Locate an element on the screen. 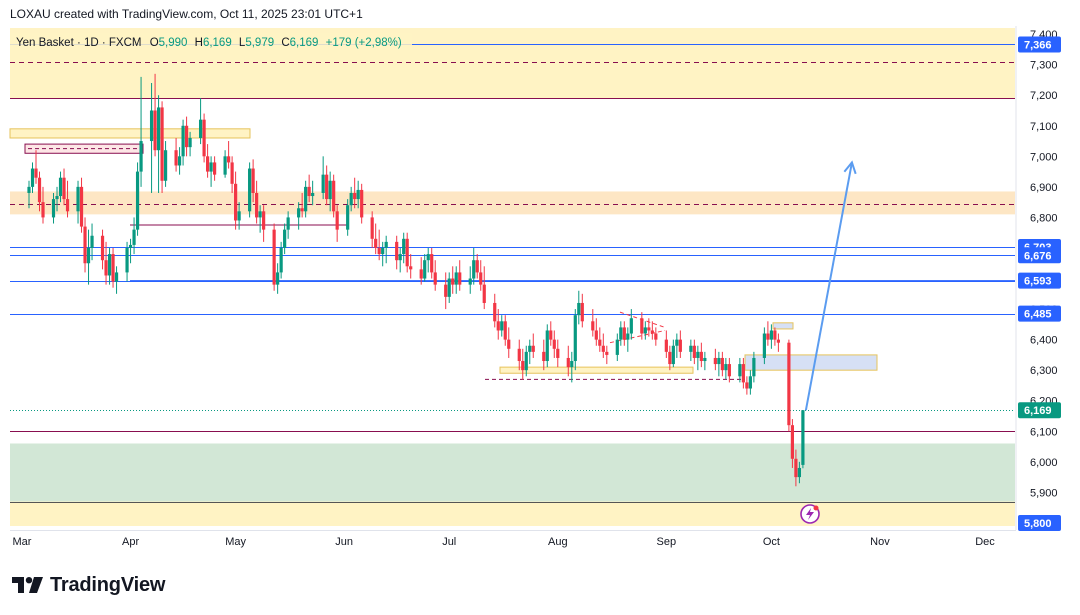 This screenshot has height=615, width=1080. alert-icon is located at coordinates (810, 514).